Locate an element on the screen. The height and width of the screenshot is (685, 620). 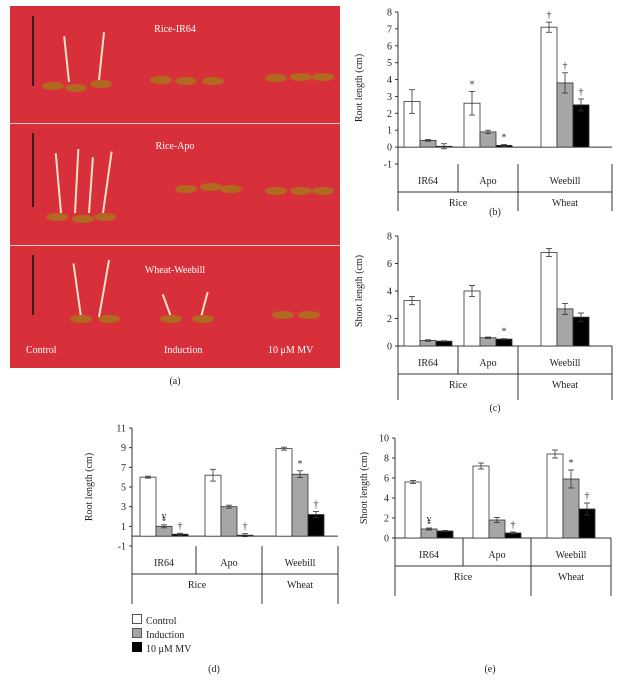
caption-c: (c) is located at coordinates (495, 408).